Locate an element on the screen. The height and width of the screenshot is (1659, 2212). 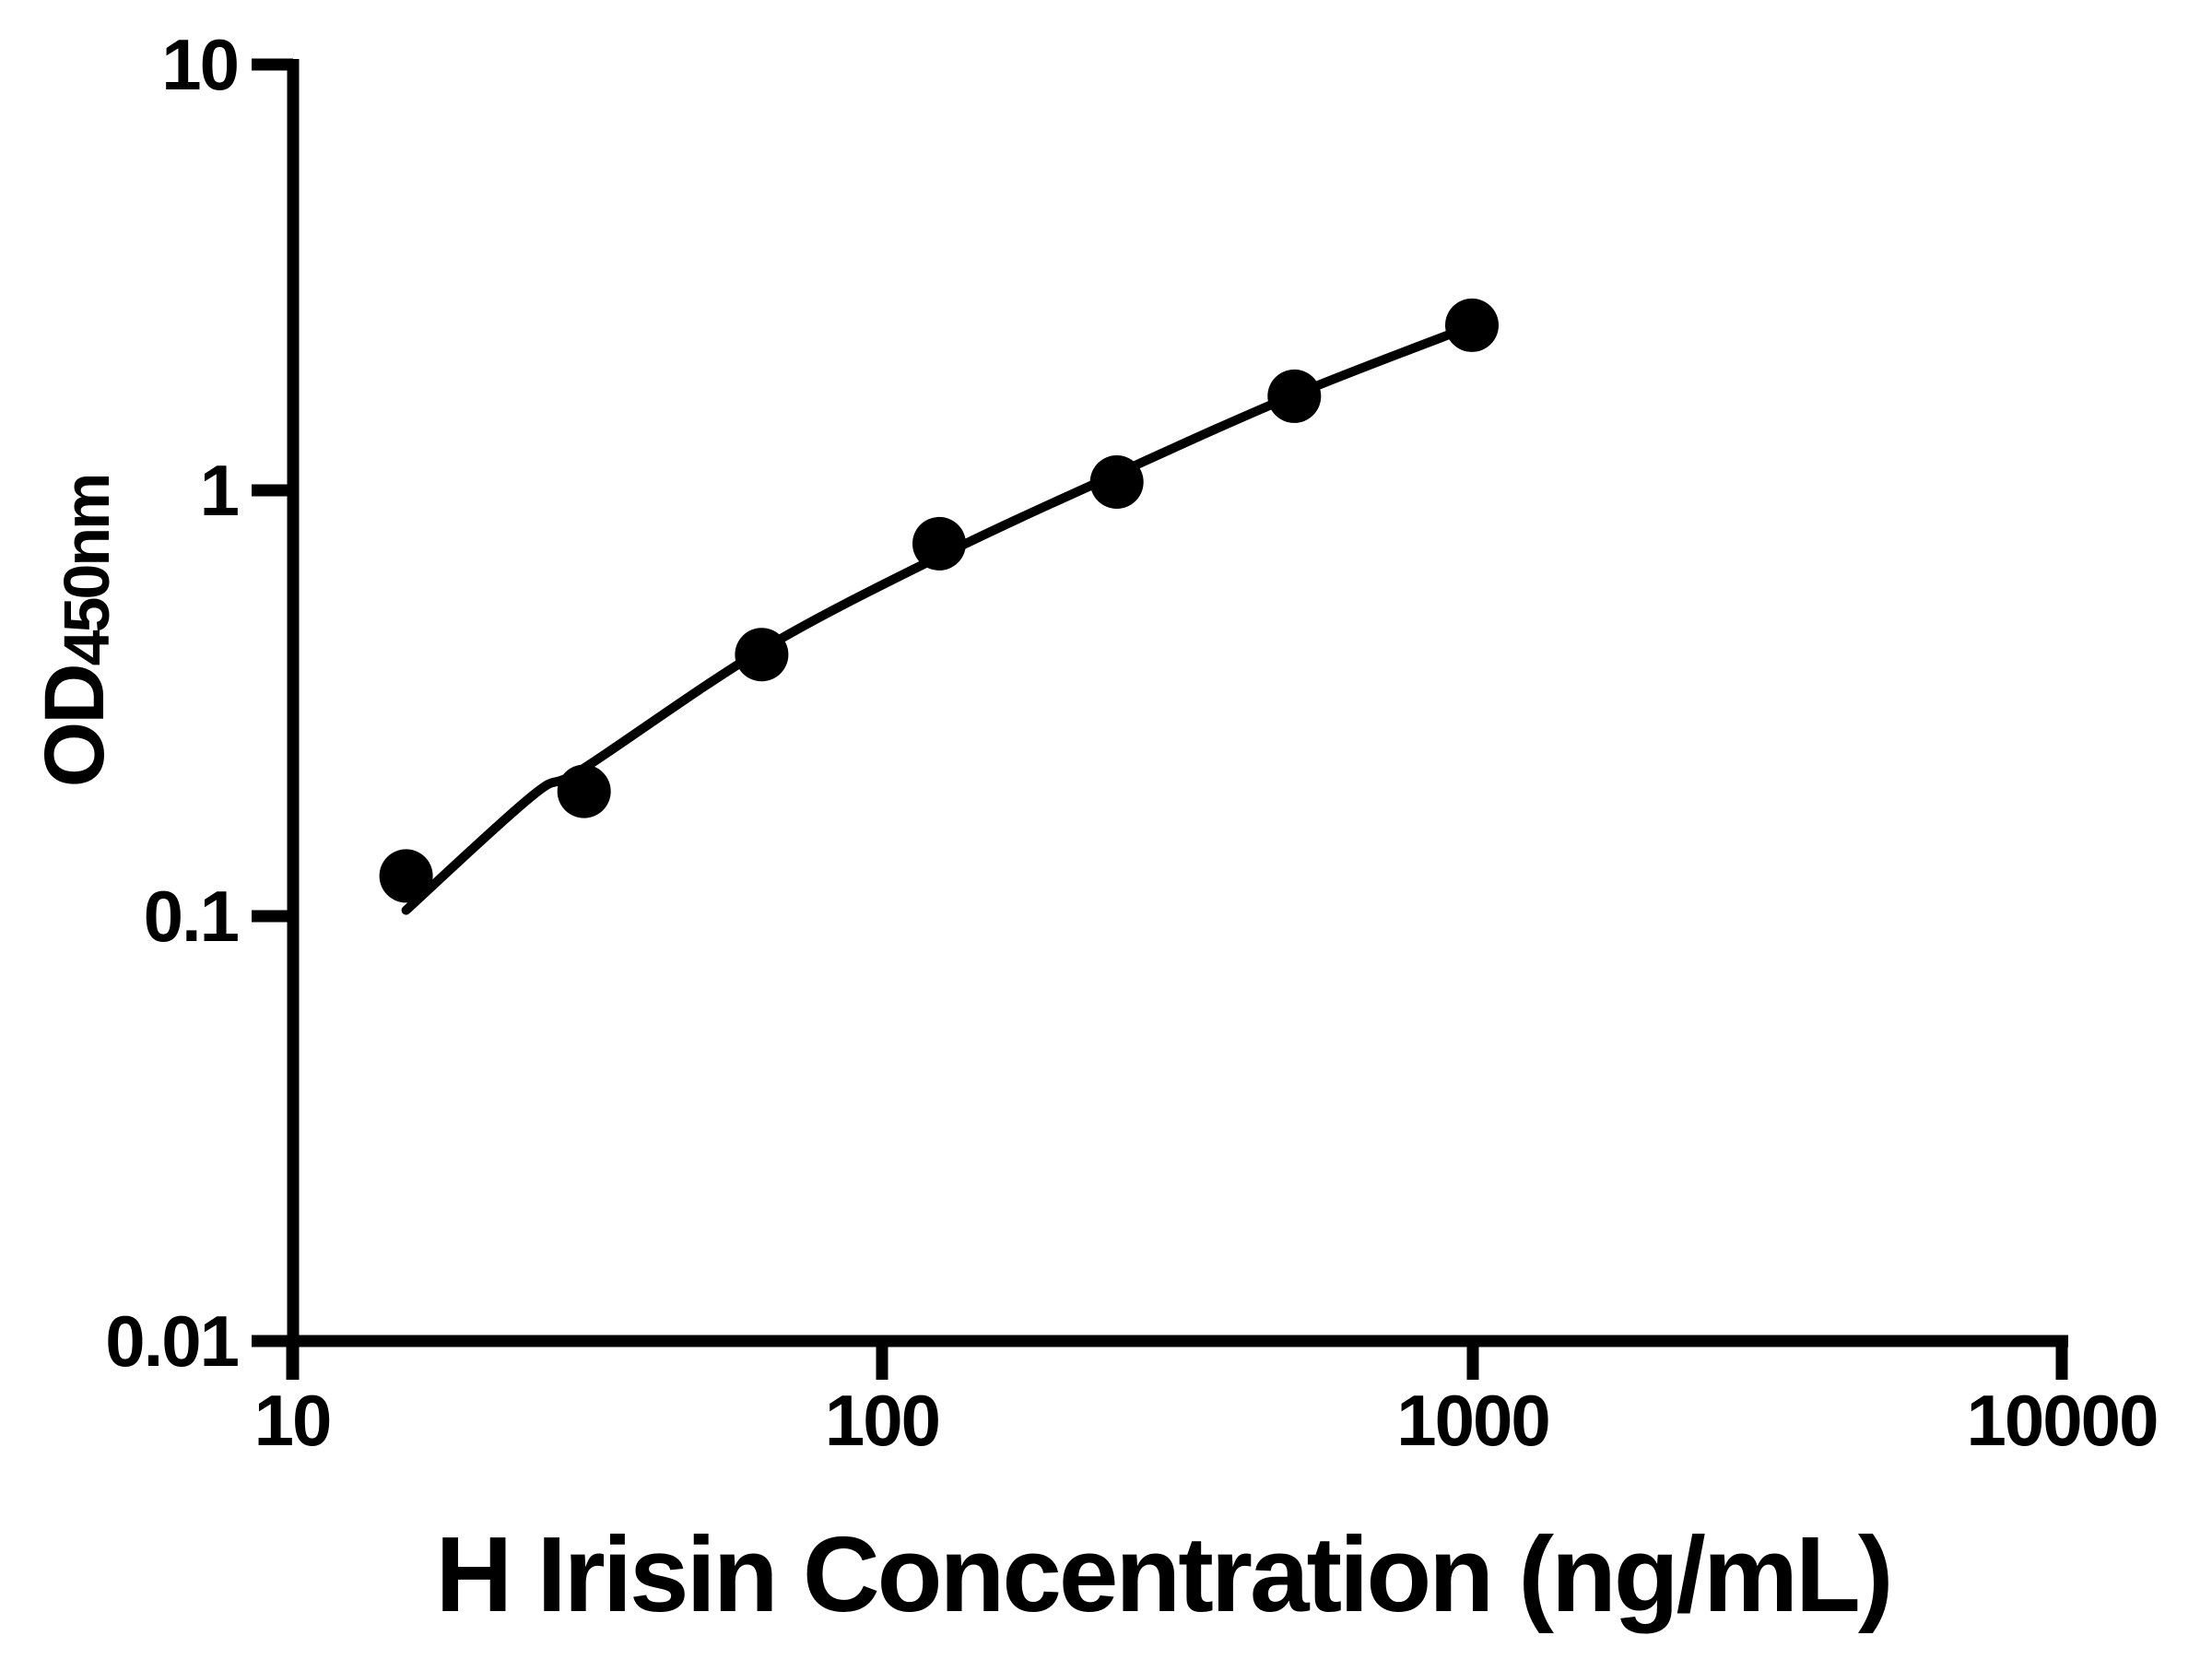
y-tick-label: 10 is located at coordinates (199, 64).